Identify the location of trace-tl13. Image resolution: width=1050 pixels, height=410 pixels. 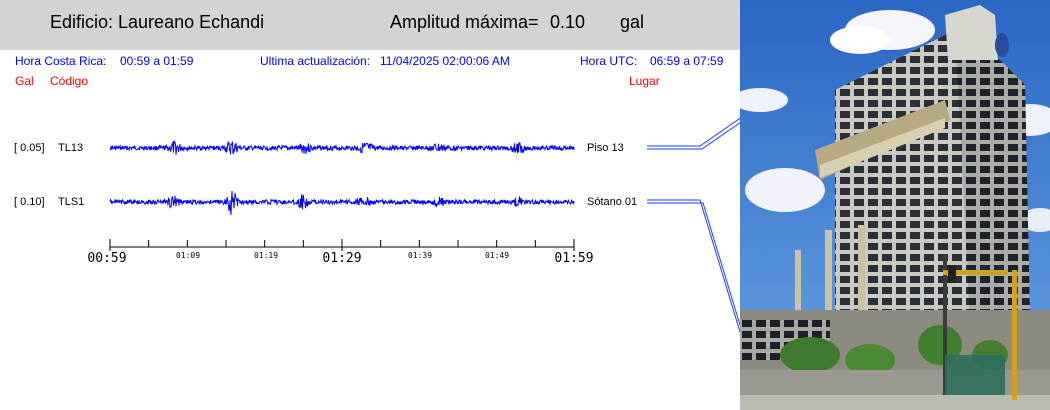
(342, 147).